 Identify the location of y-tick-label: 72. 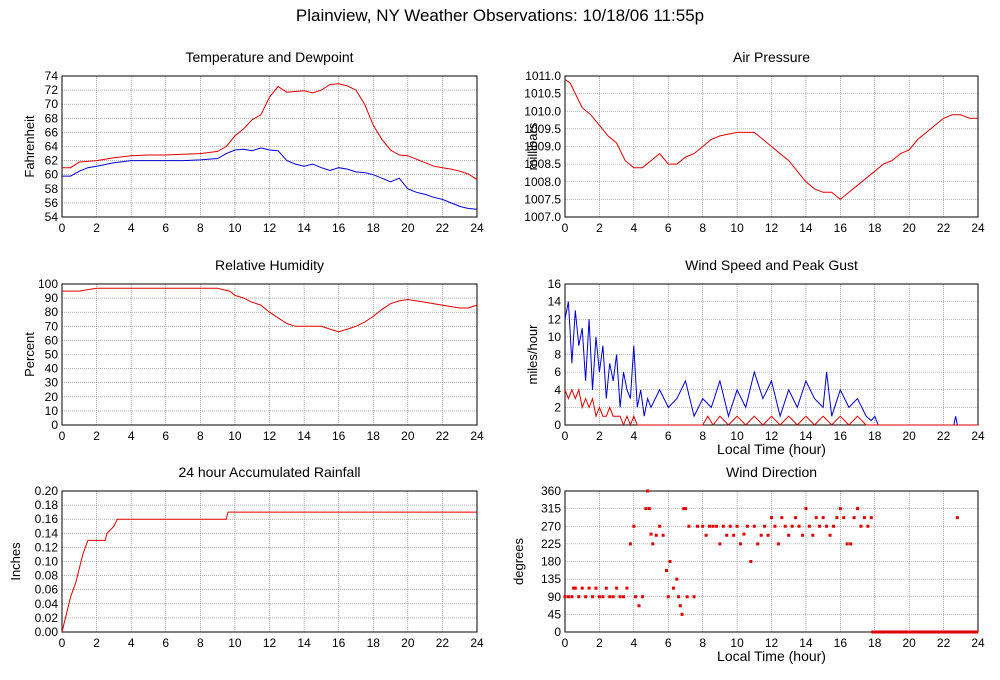
(52, 90).